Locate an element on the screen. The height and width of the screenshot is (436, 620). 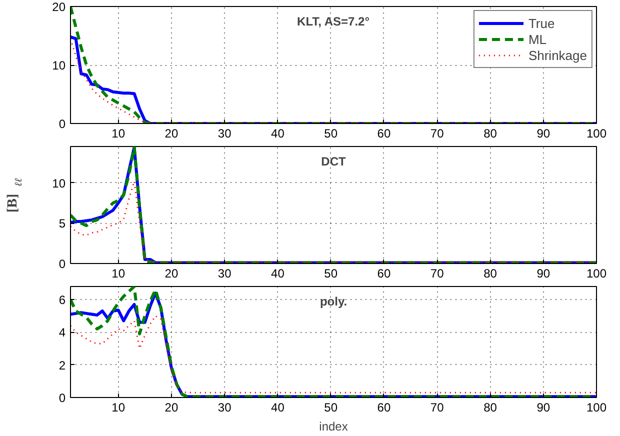
y-tick-label: 2 is located at coordinates (62, 365).